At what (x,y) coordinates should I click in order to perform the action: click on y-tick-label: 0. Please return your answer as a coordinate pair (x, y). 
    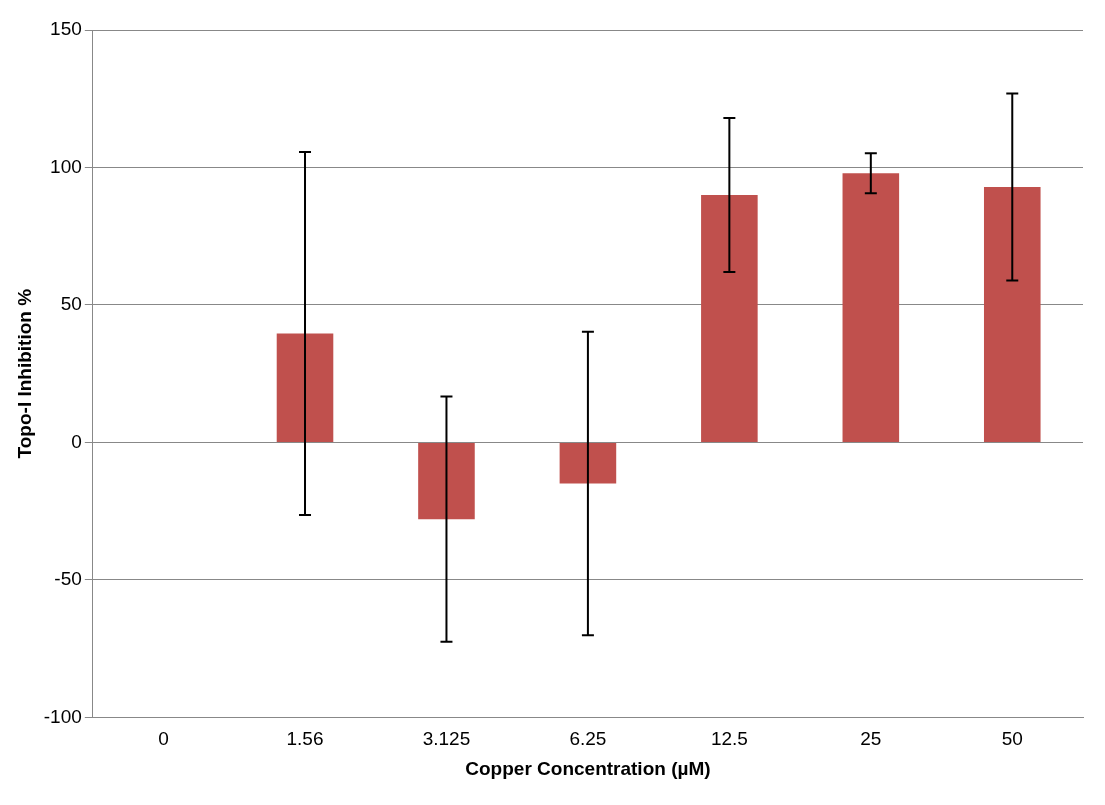
    Looking at the image, I should click on (76, 441).